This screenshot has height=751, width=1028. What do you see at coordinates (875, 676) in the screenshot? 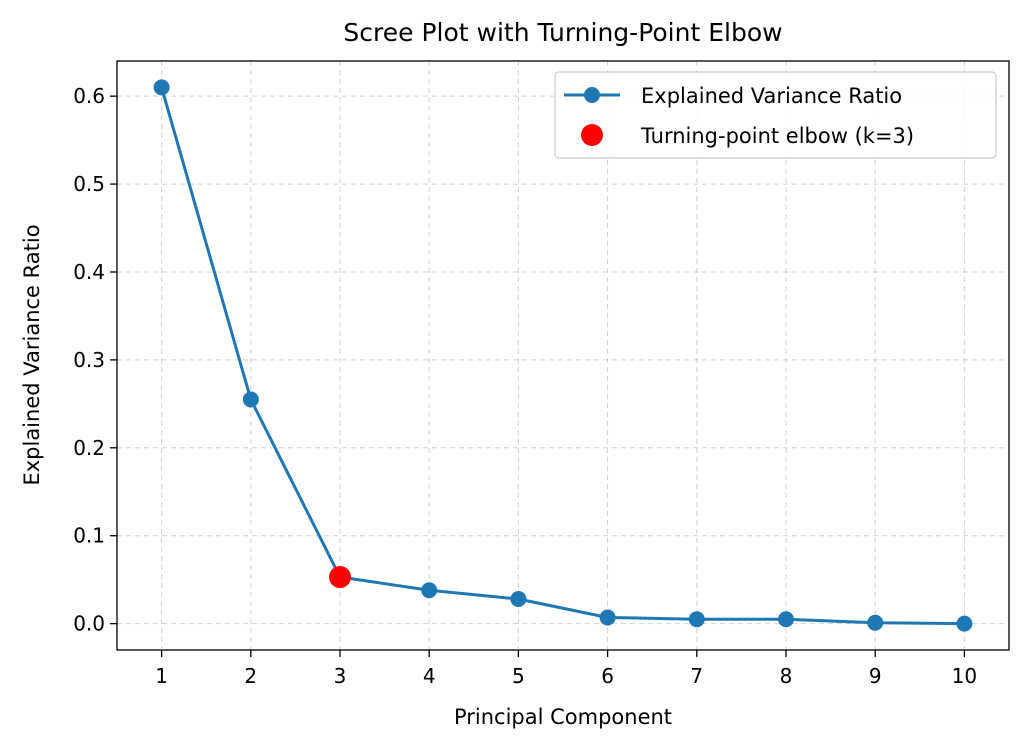
I see `x-tick-label: 9` at bounding box center [875, 676].